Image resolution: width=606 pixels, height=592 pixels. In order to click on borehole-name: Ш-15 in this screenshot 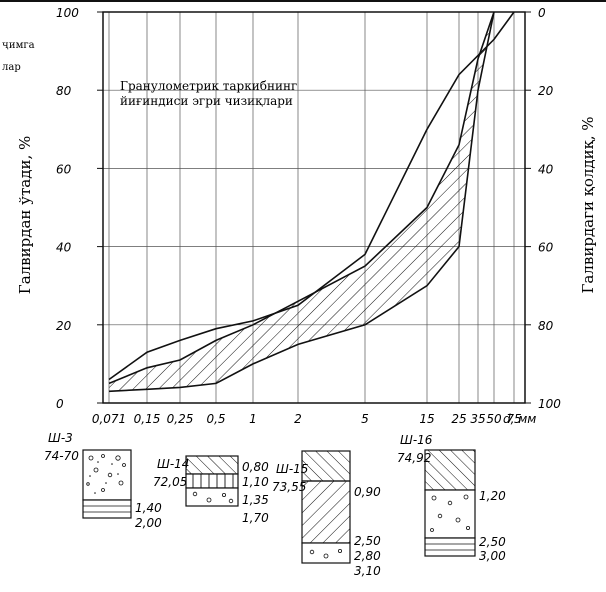, I will do `click(292, 469)`.